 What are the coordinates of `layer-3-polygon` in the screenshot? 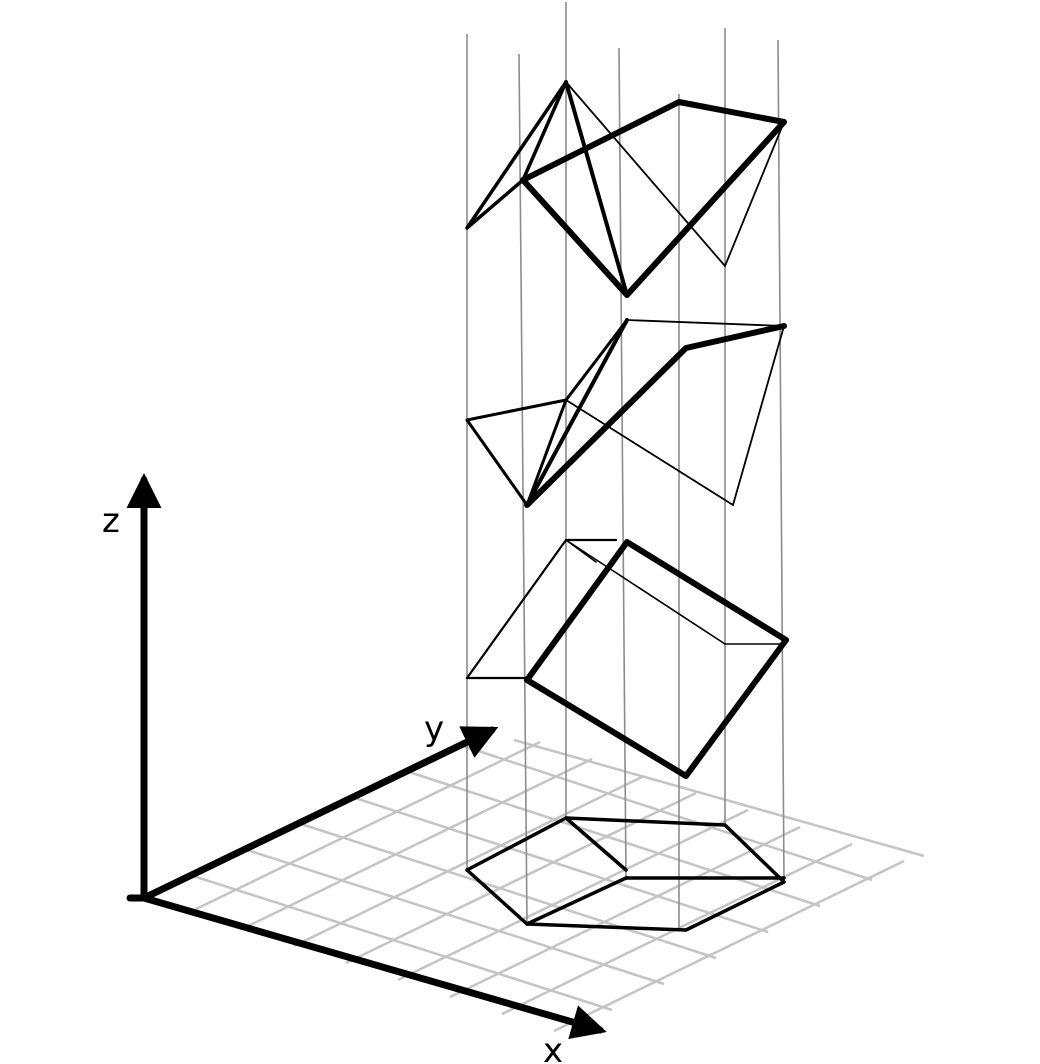 It's located at (627, 658).